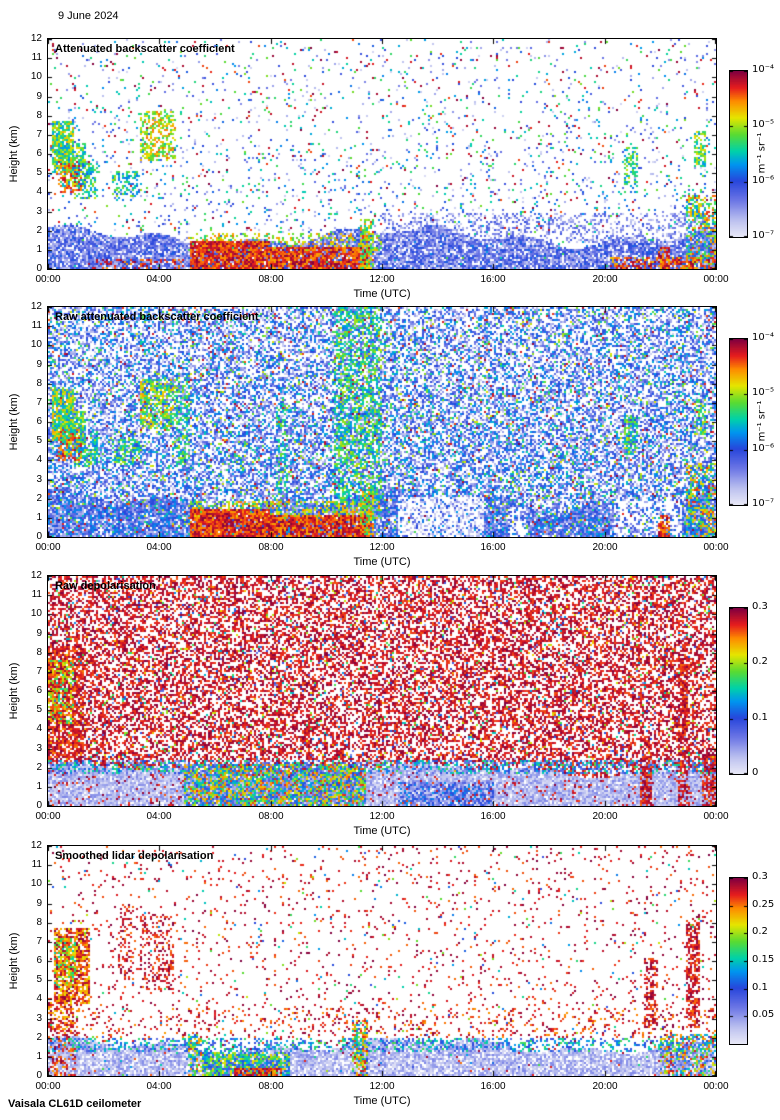  What do you see at coordinates (75, 1104) in the screenshot?
I see `instrument-label: Vaisala CL61D ceilometer` at bounding box center [75, 1104].